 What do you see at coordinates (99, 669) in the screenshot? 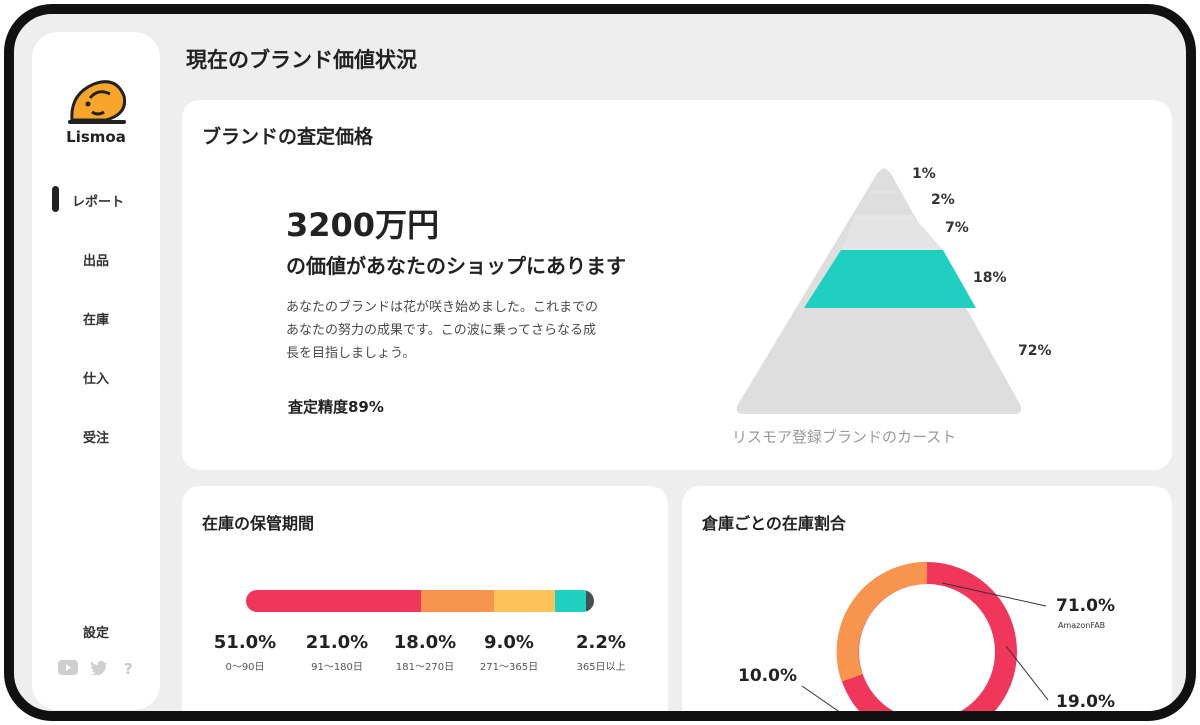
I see `twitter-icon` at bounding box center [99, 669].